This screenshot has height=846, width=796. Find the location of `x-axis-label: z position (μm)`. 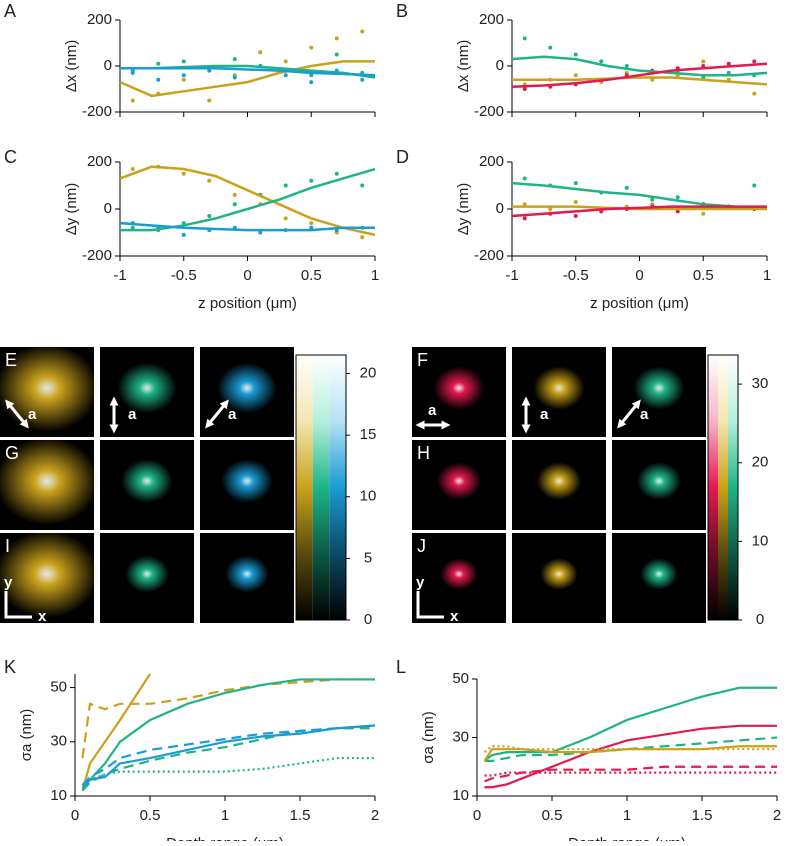

x-axis-label: z position (μm) is located at coordinates (247, 303).